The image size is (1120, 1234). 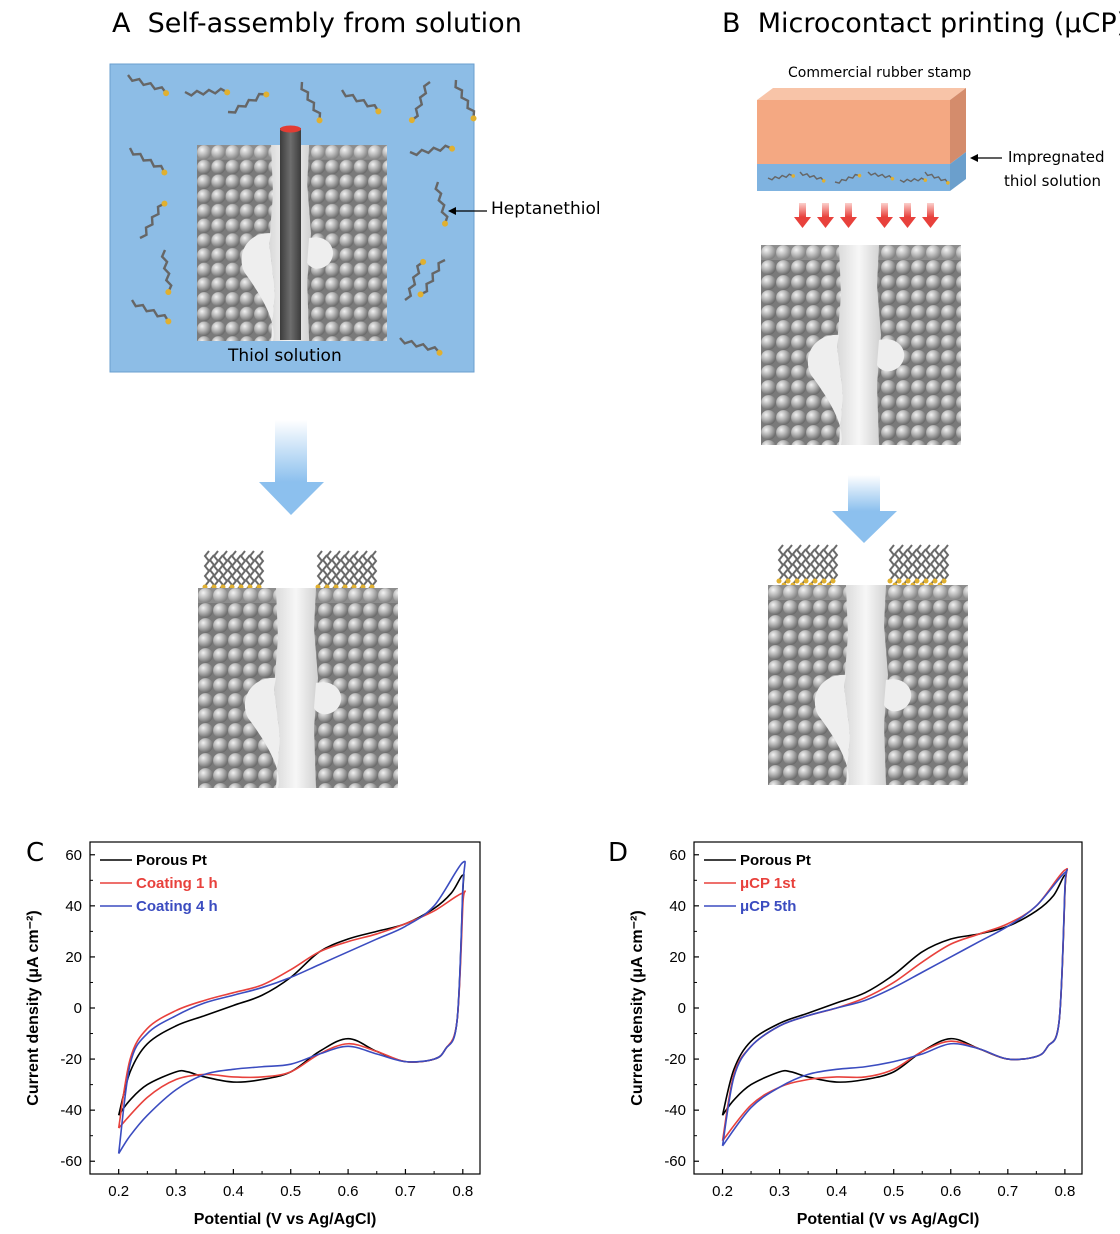 I want to click on panel-a-title-text: Self-assembly from solution, so click(x=334, y=23).